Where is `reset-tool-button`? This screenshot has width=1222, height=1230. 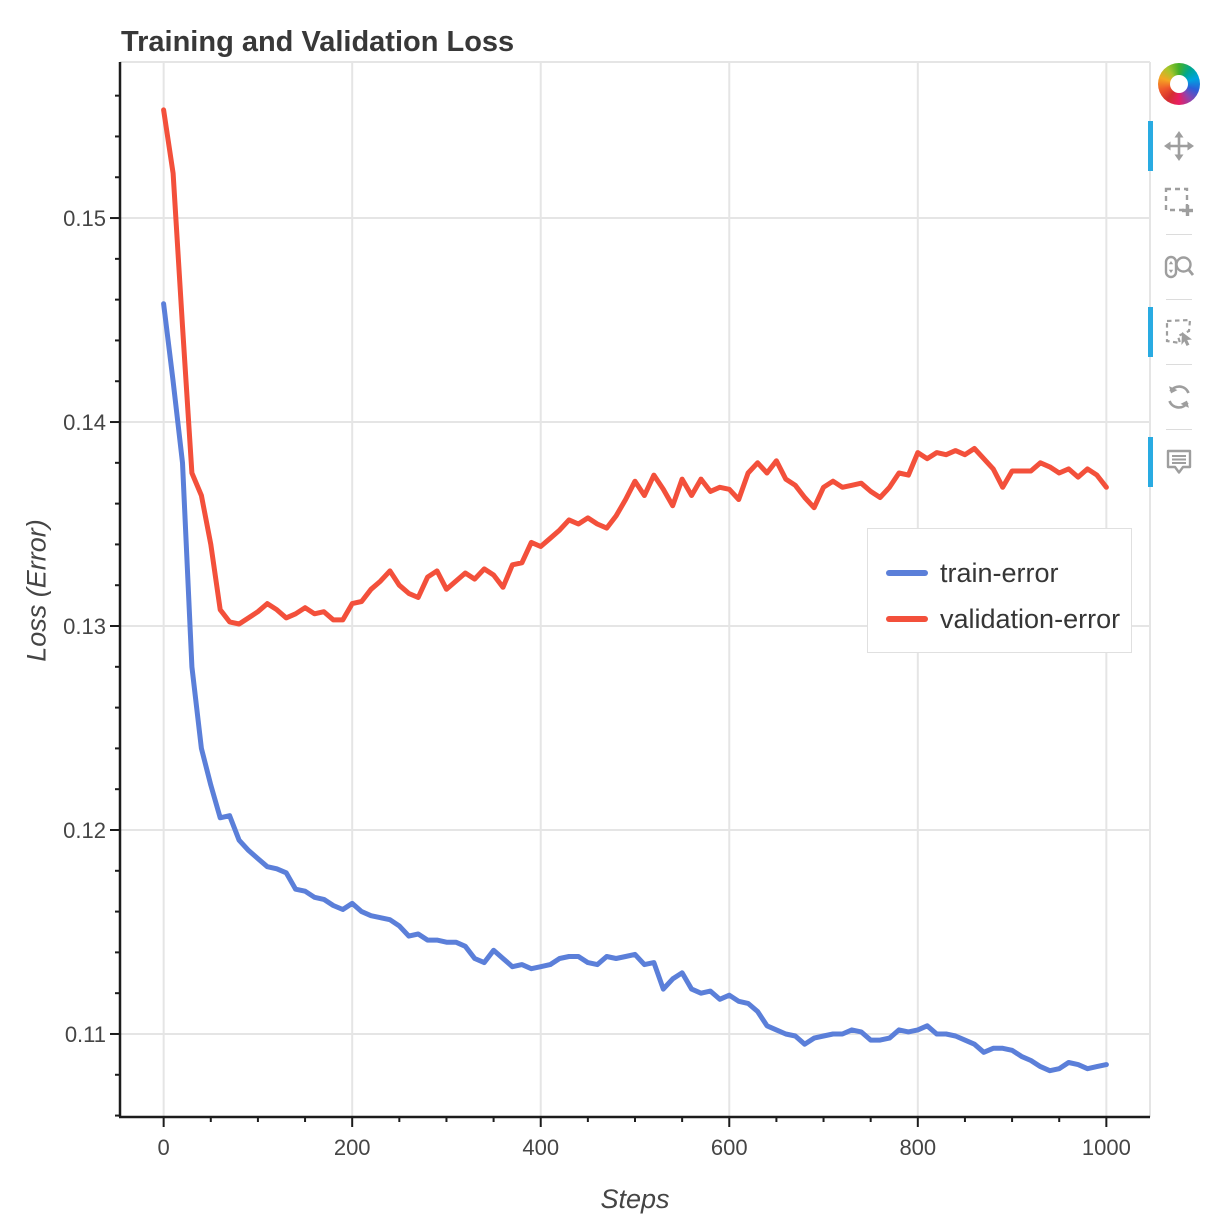 reset-tool-button is located at coordinates (1179, 397).